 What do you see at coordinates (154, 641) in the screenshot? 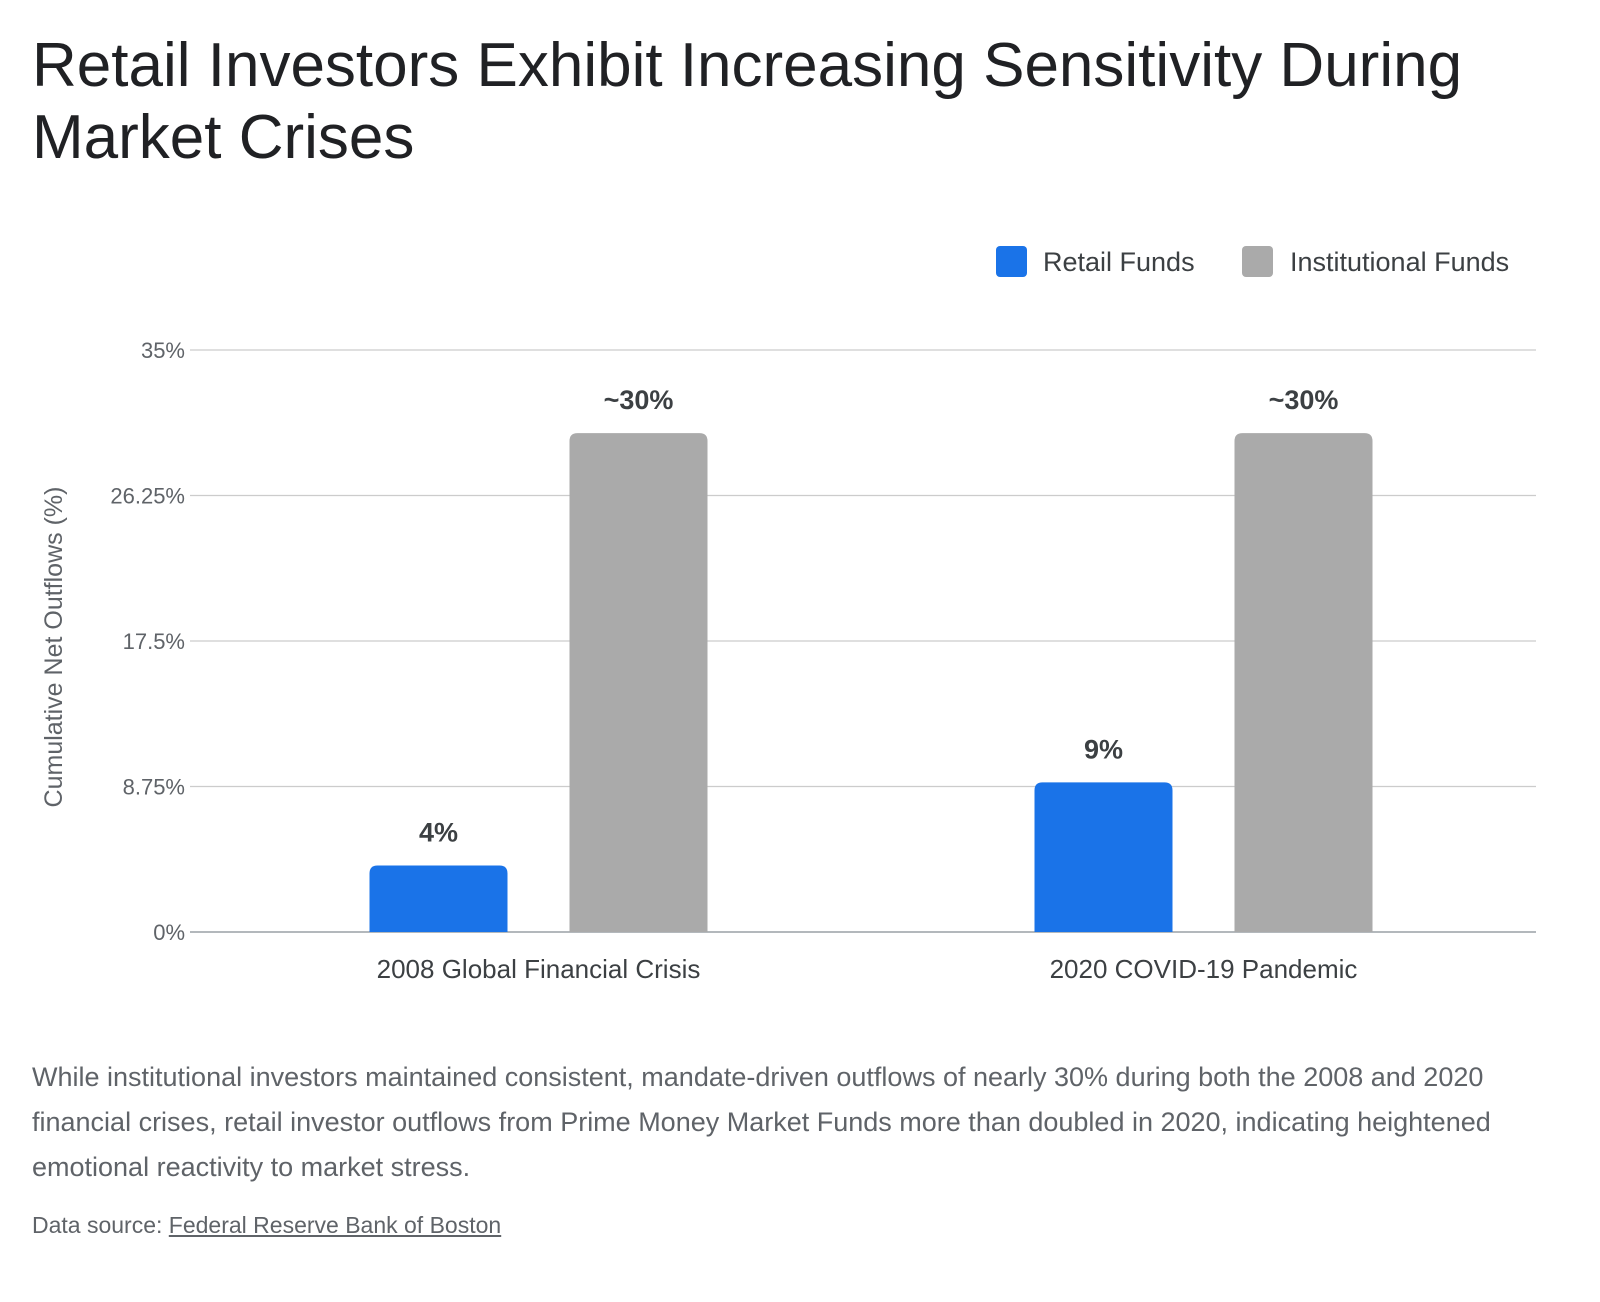
I see `y-tick-label: 17.5%` at bounding box center [154, 641].